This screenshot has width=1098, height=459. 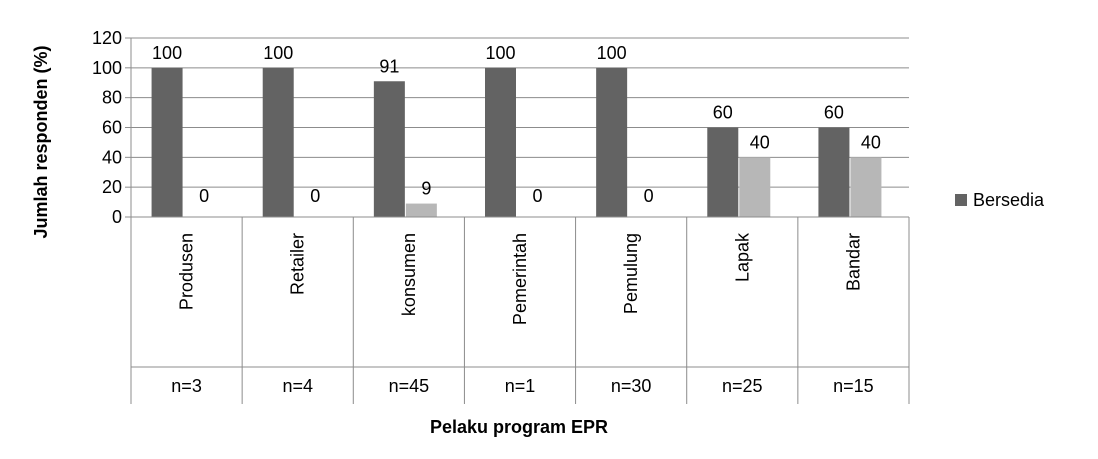 I want to click on sample-size-label: n=45, so click(x=409, y=386).